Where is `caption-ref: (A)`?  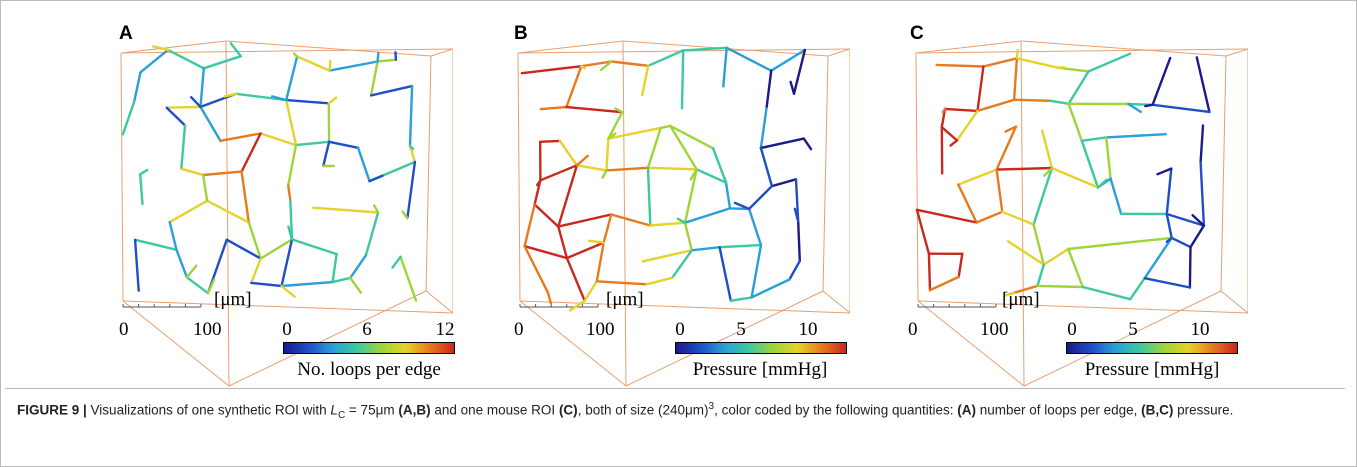 caption-ref: (A) is located at coordinates (966, 410).